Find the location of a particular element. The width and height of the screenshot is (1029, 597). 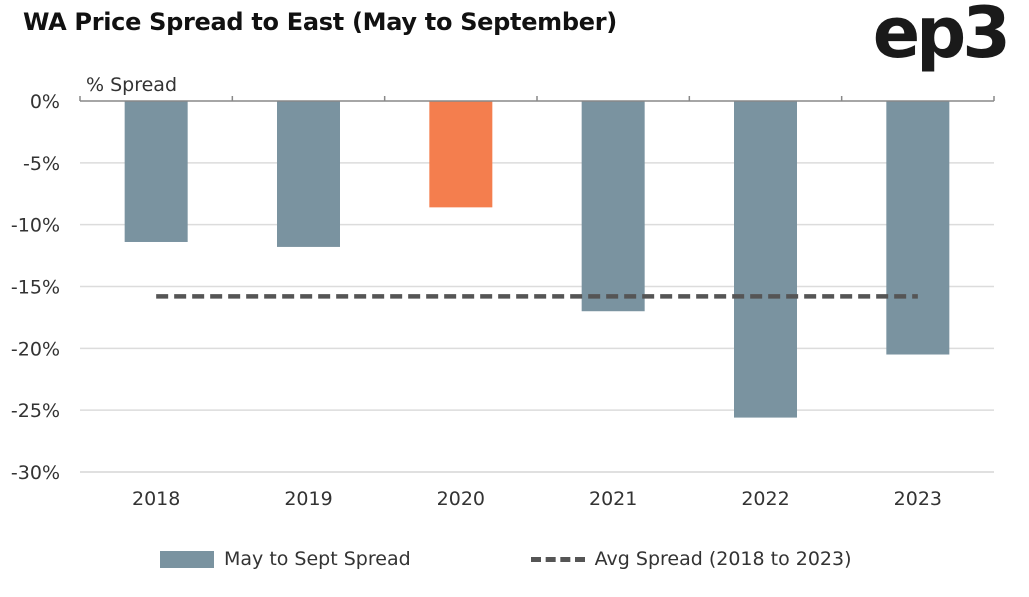

bar-2018 is located at coordinates (156, 171).